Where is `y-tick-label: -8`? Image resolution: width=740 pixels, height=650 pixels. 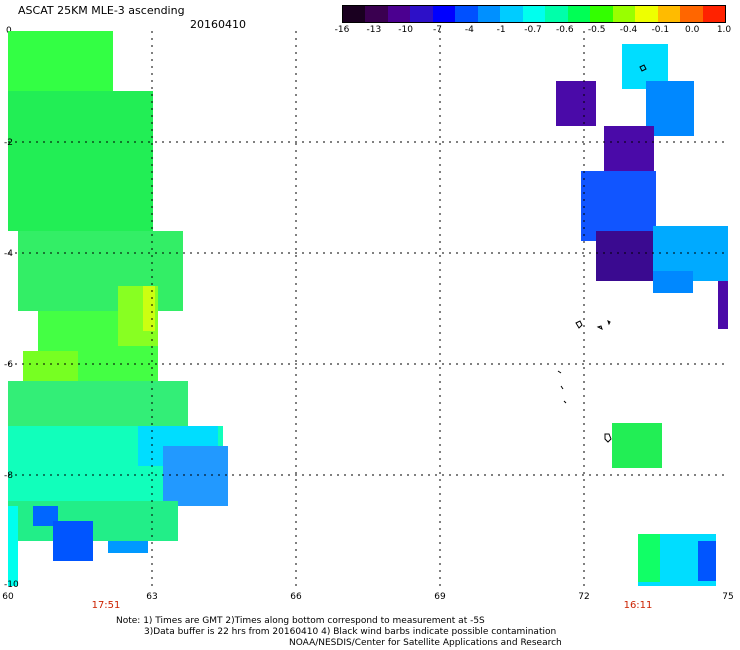
y-tick-label: -8 is located at coordinates (8, 476).